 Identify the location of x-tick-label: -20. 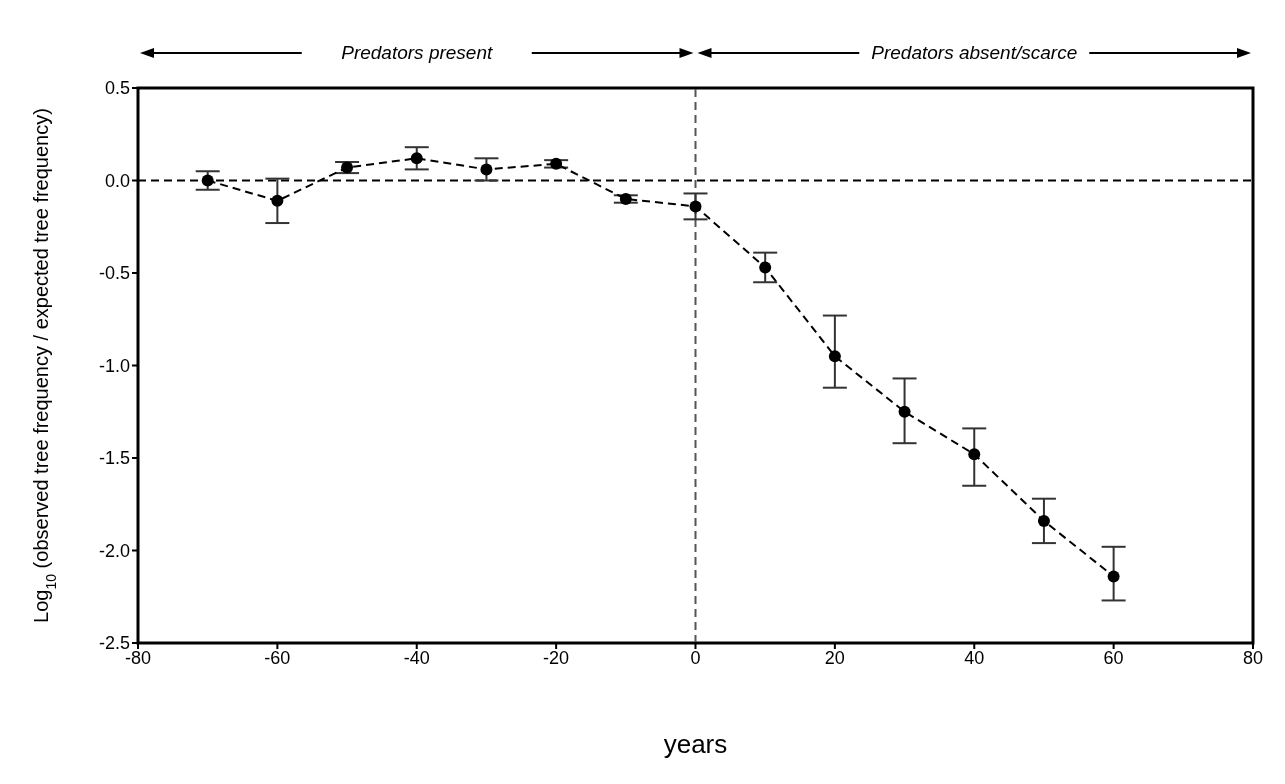
(556, 657).